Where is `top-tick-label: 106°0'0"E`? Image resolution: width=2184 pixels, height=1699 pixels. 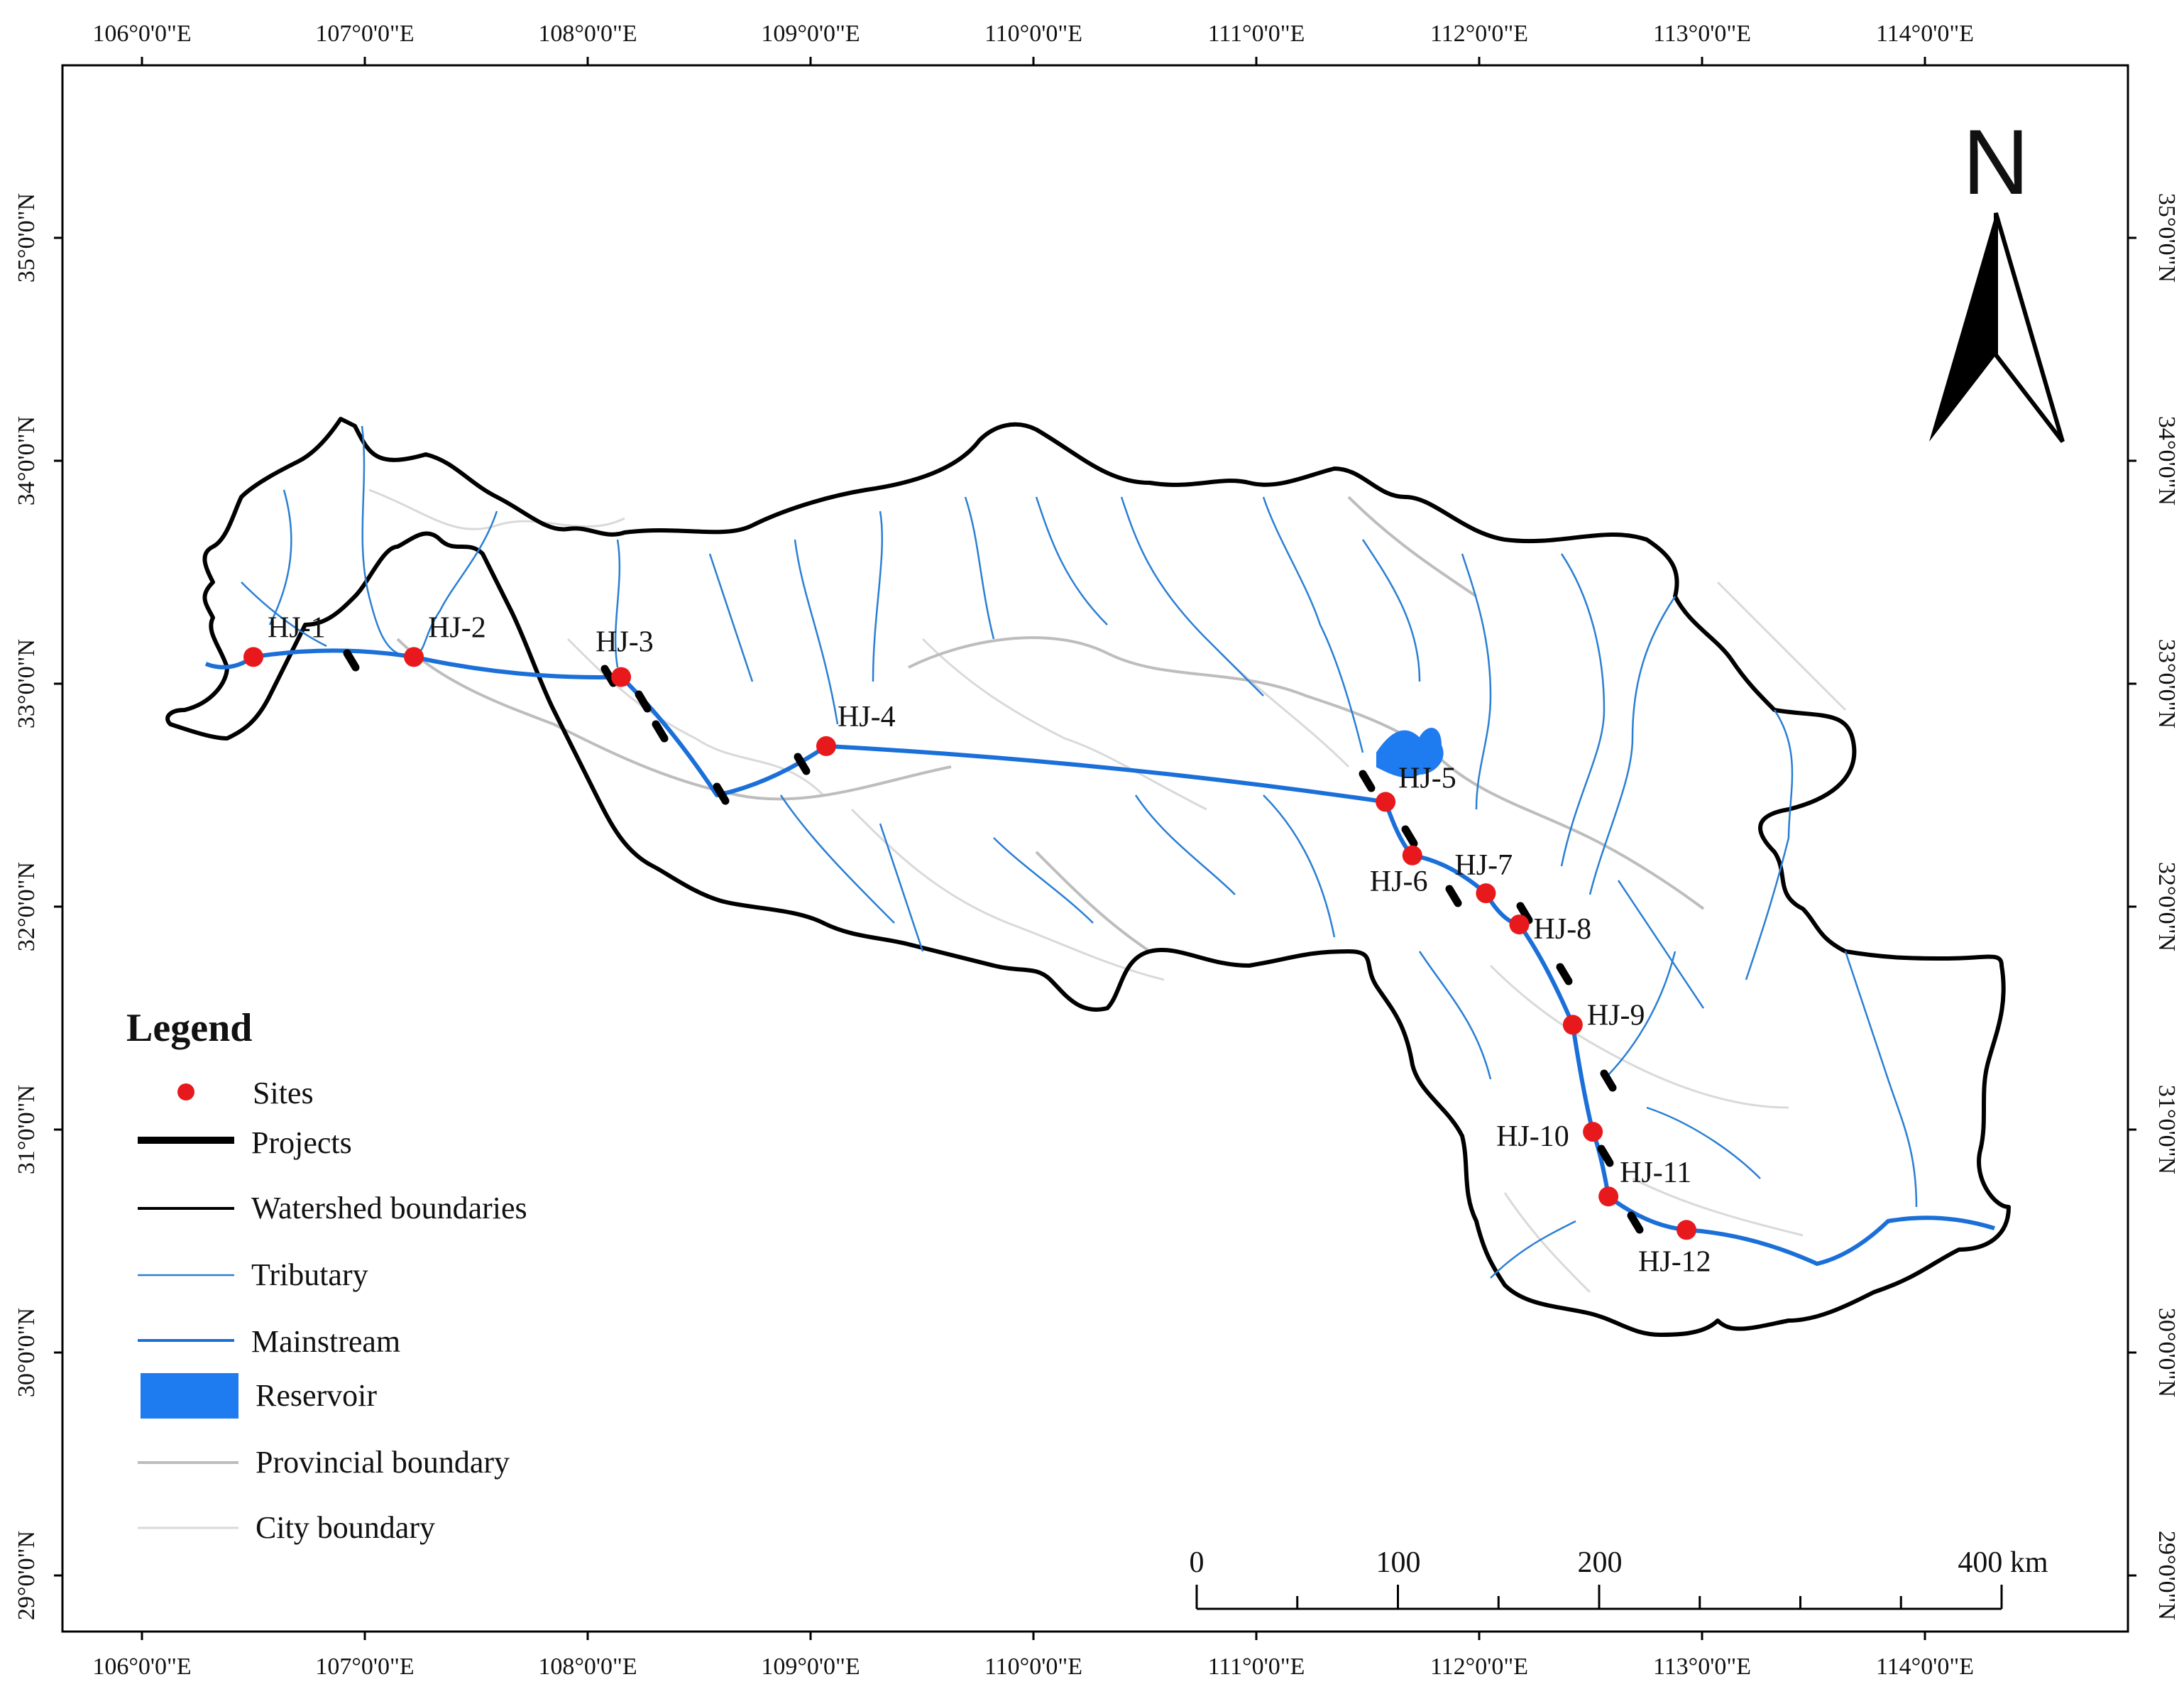
top-tick-label: 106°0'0"E is located at coordinates (141, 34).